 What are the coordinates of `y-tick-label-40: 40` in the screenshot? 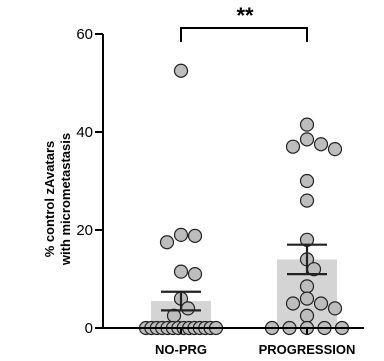 It's located at (84, 132).